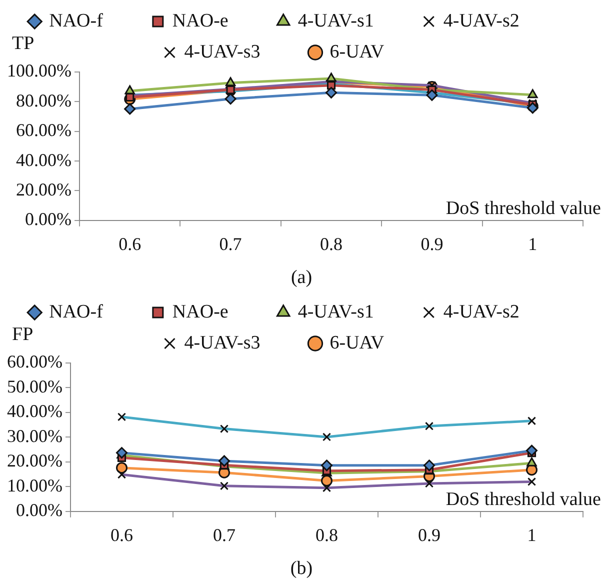 The width and height of the screenshot is (603, 582). Describe the element at coordinates (23, 334) in the screenshot. I see `y-axis-title: FP` at that location.